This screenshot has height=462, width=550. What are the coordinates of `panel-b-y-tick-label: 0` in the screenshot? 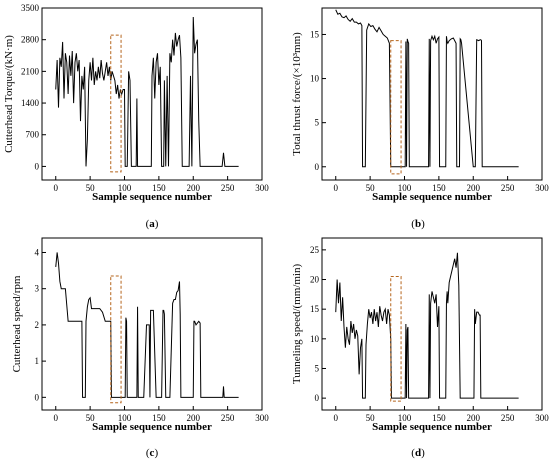 It's located at (317, 167).